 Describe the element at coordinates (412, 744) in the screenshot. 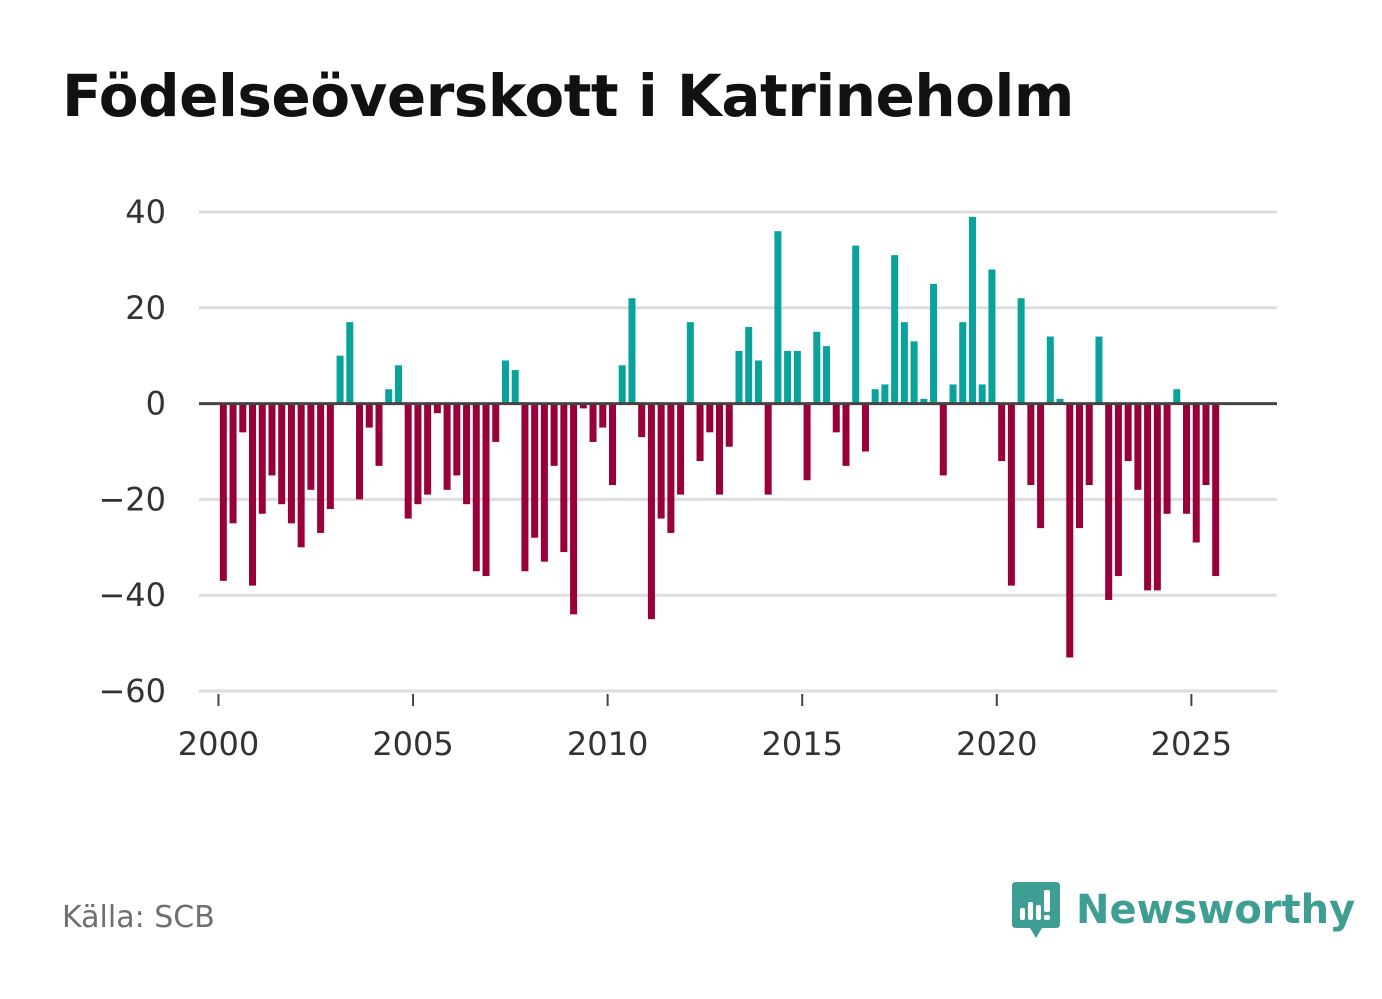

I see `x-tick-label: 2005` at that location.